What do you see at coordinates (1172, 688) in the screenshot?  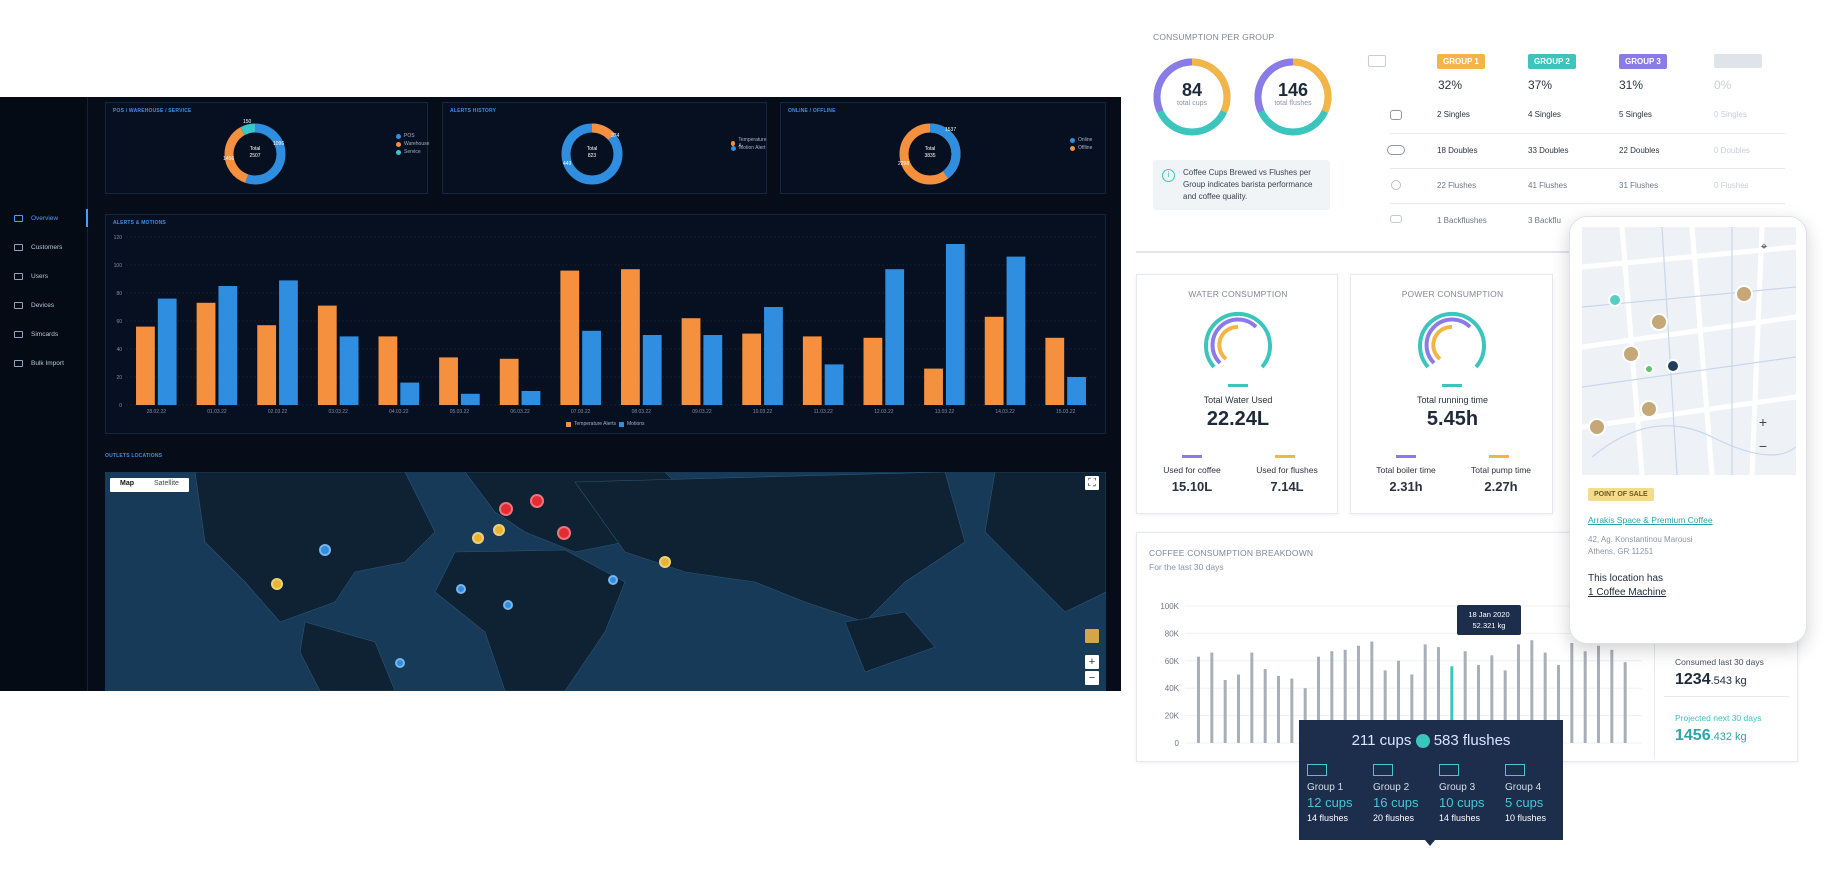 I see `y-tick-label: 40K` at bounding box center [1172, 688].